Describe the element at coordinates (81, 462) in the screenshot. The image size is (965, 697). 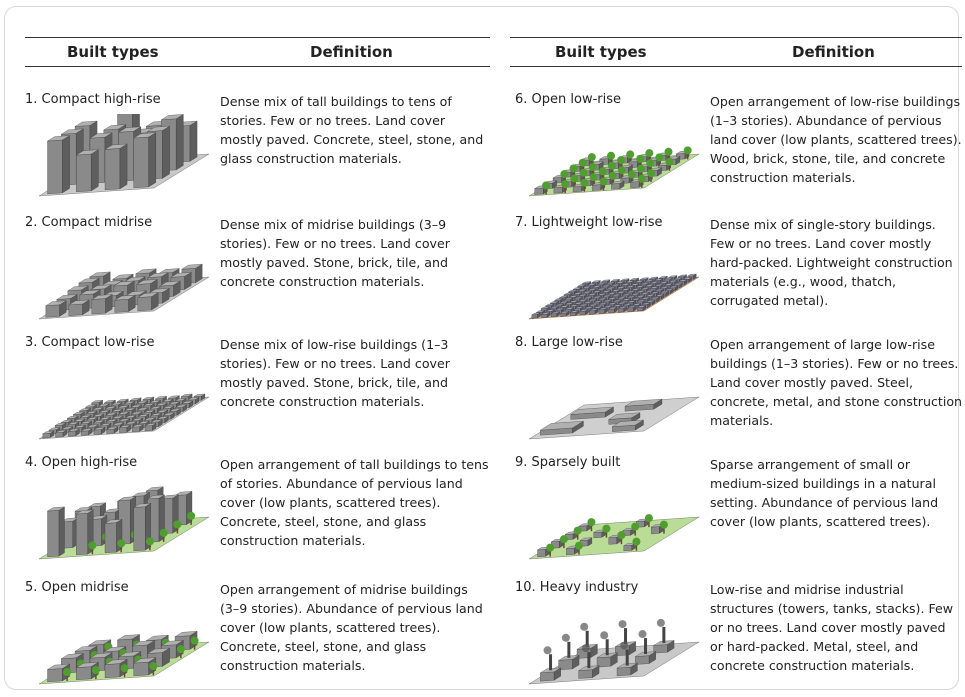
I see `built-type-name: 4. Open high-rise` at that location.